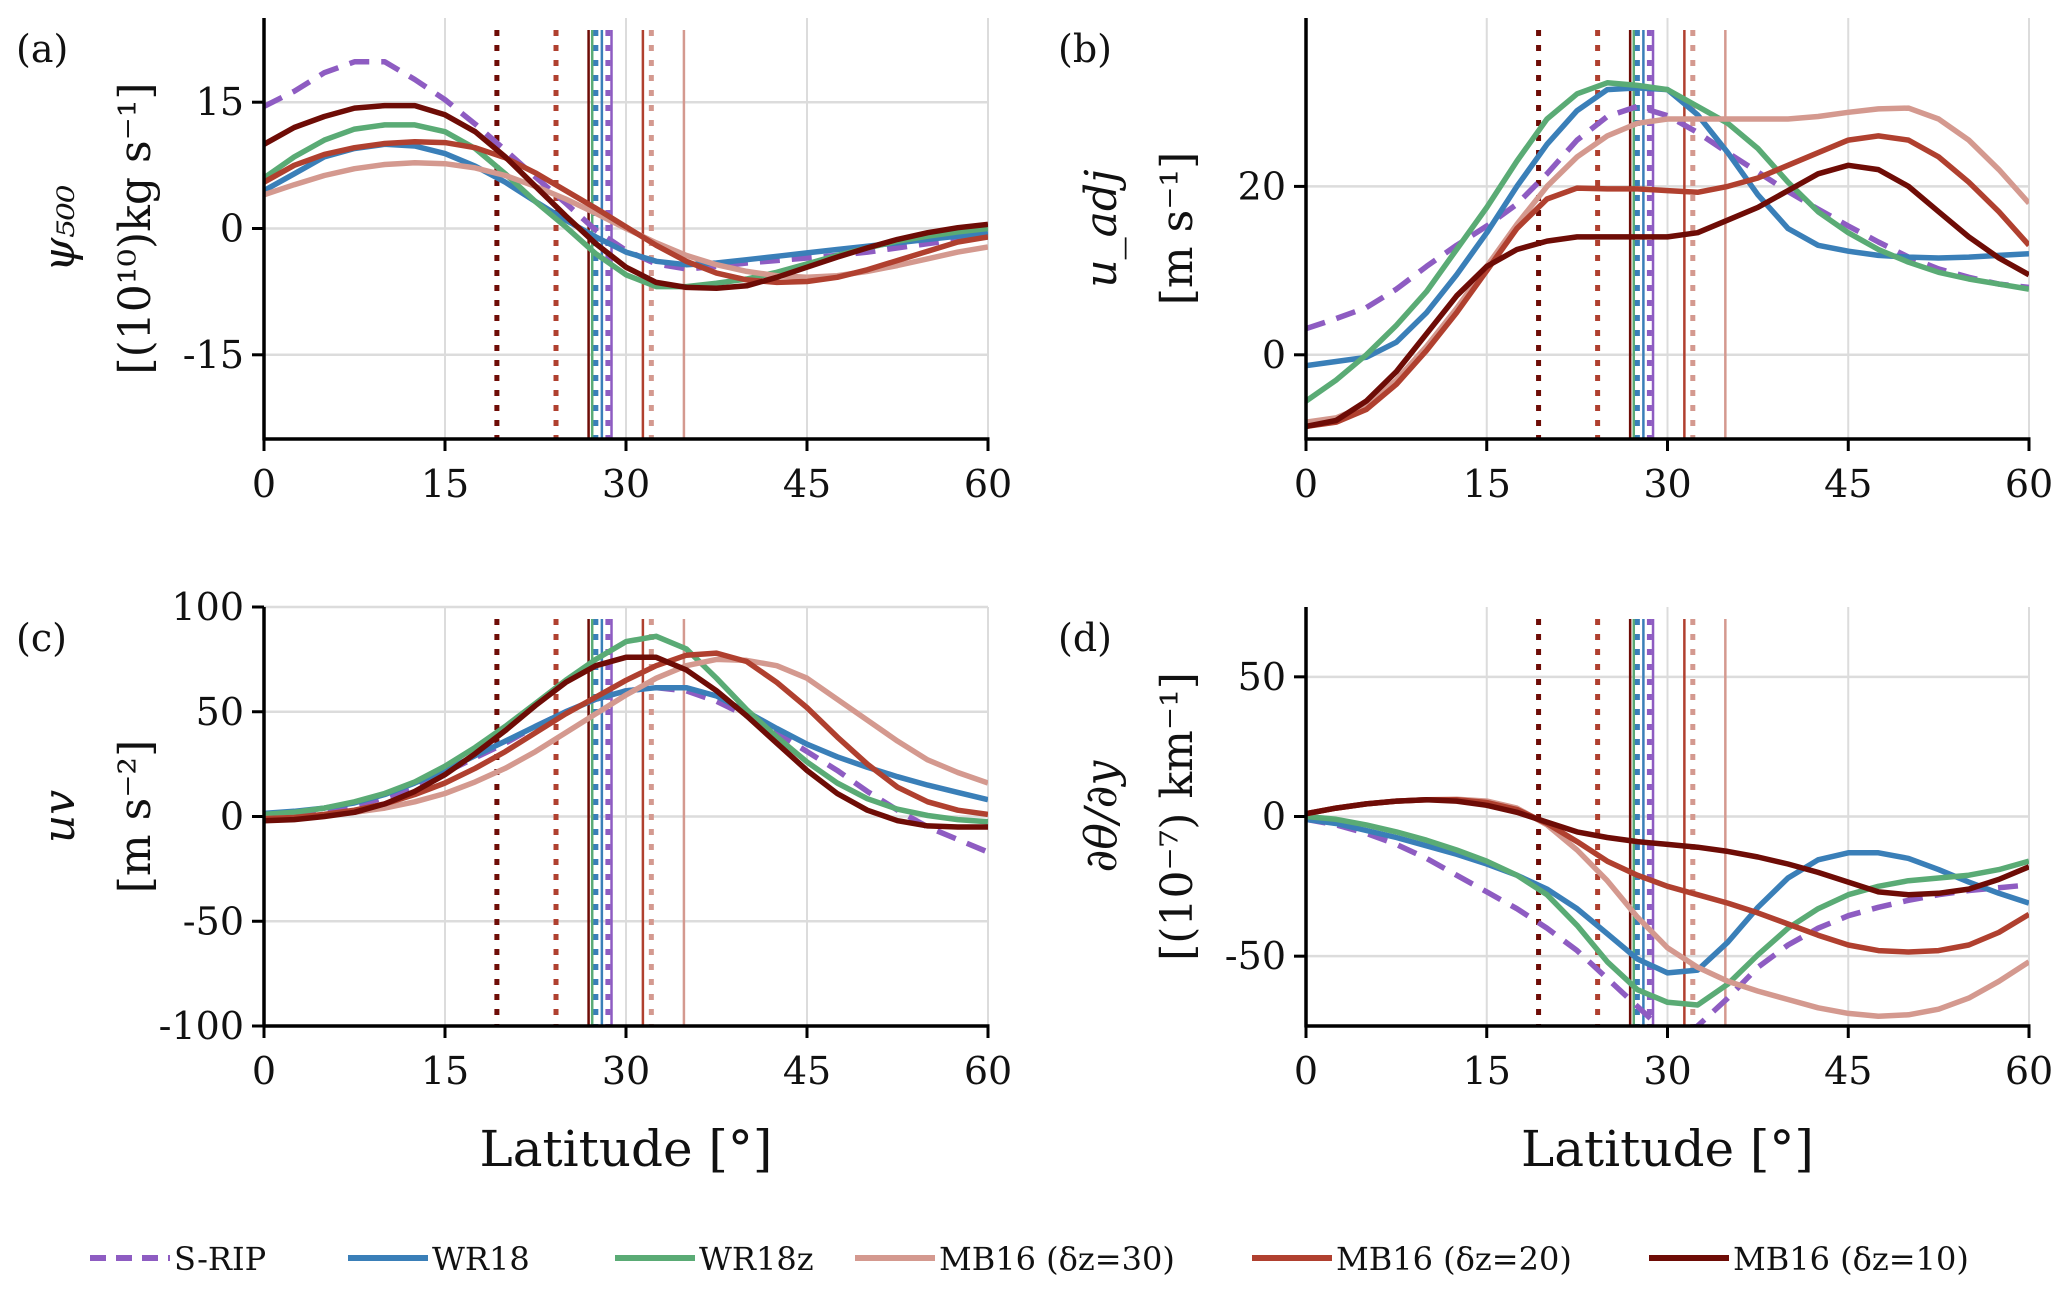 The width and height of the screenshot is (2067, 1295). Describe the element at coordinates (1262, 186) in the screenshot. I see `y-tick-label: 20` at that location.